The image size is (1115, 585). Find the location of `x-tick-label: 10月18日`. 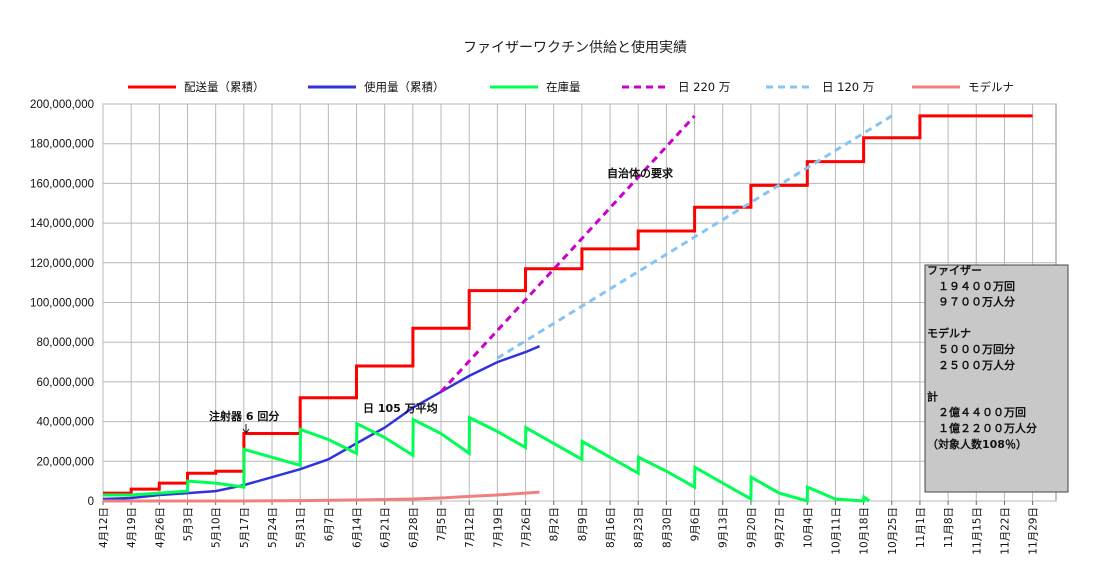

x-tick-label: 10月18日 is located at coordinates (865, 531).